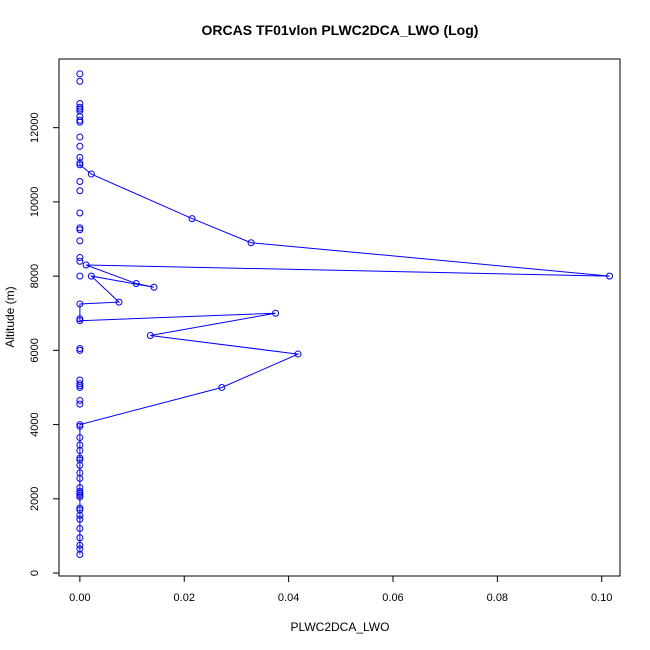 The width and height of the screenshot is (650, 650). I want to click on x-axis: 0.00 0.02 0.04 0.06 0.08 0.10, so click(340, 590).